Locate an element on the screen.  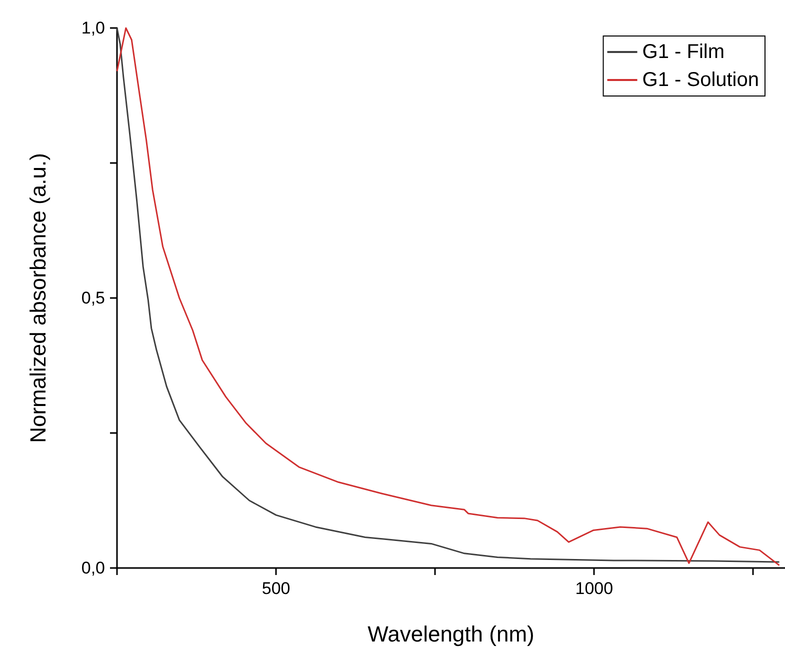
y-tick-label: 0,0 is located at coordinates (93, 568).